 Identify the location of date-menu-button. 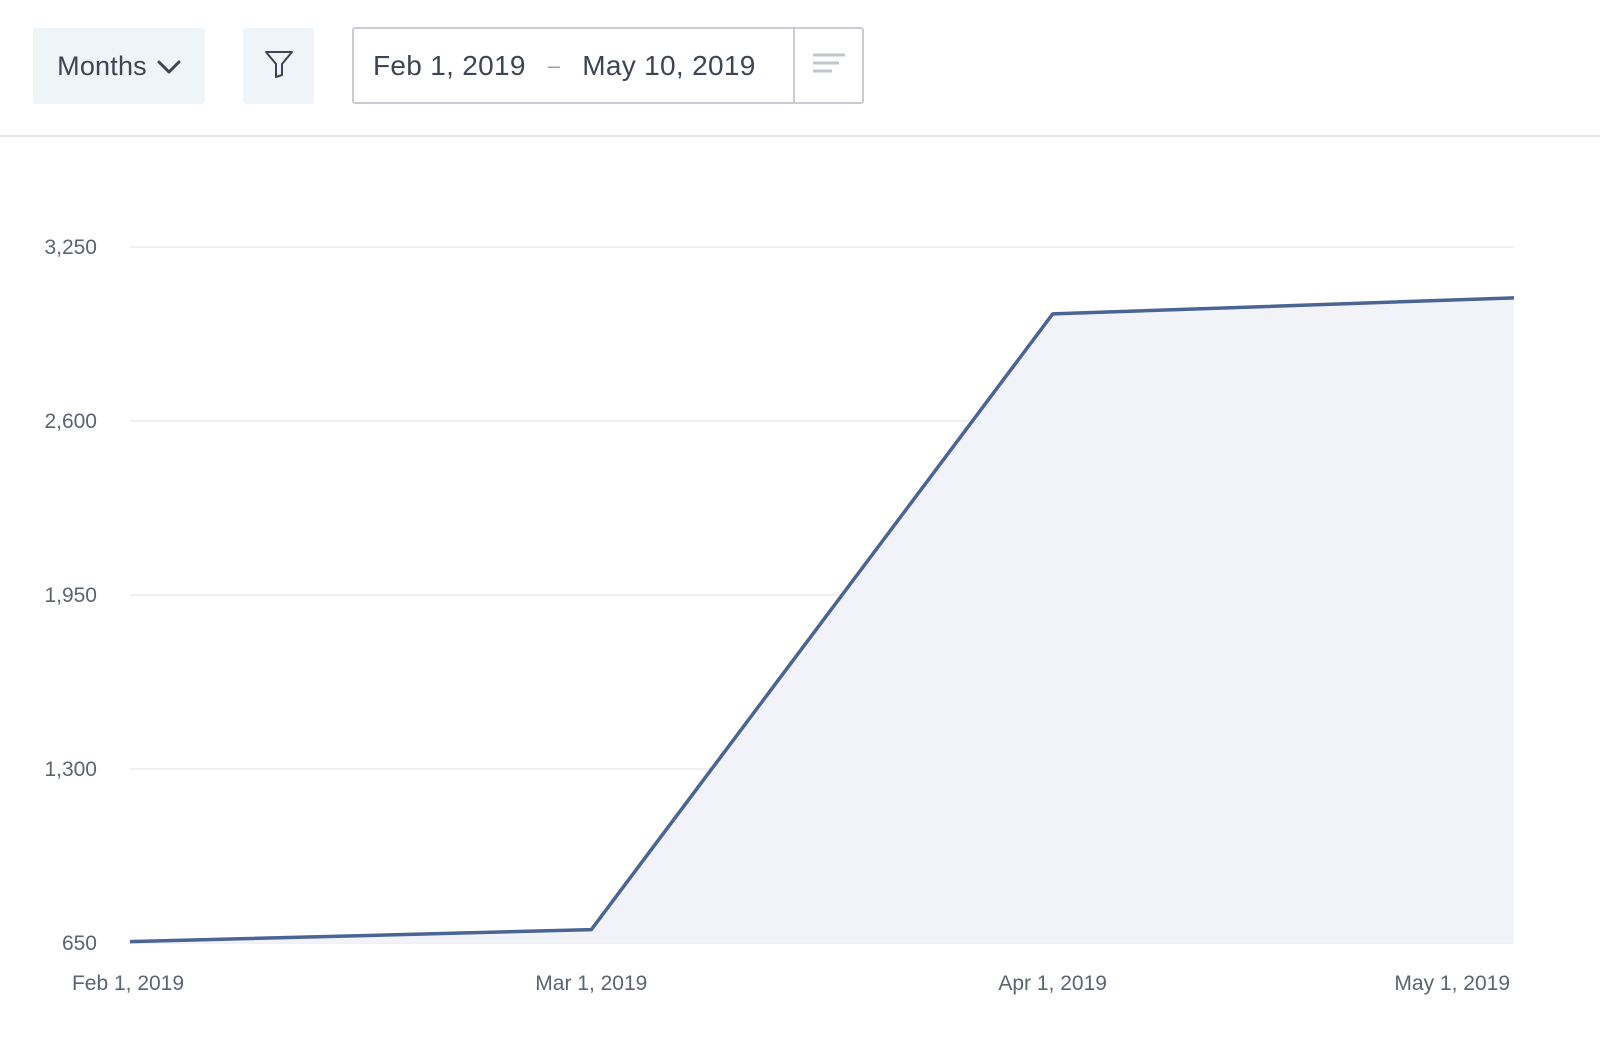
(827, 65).